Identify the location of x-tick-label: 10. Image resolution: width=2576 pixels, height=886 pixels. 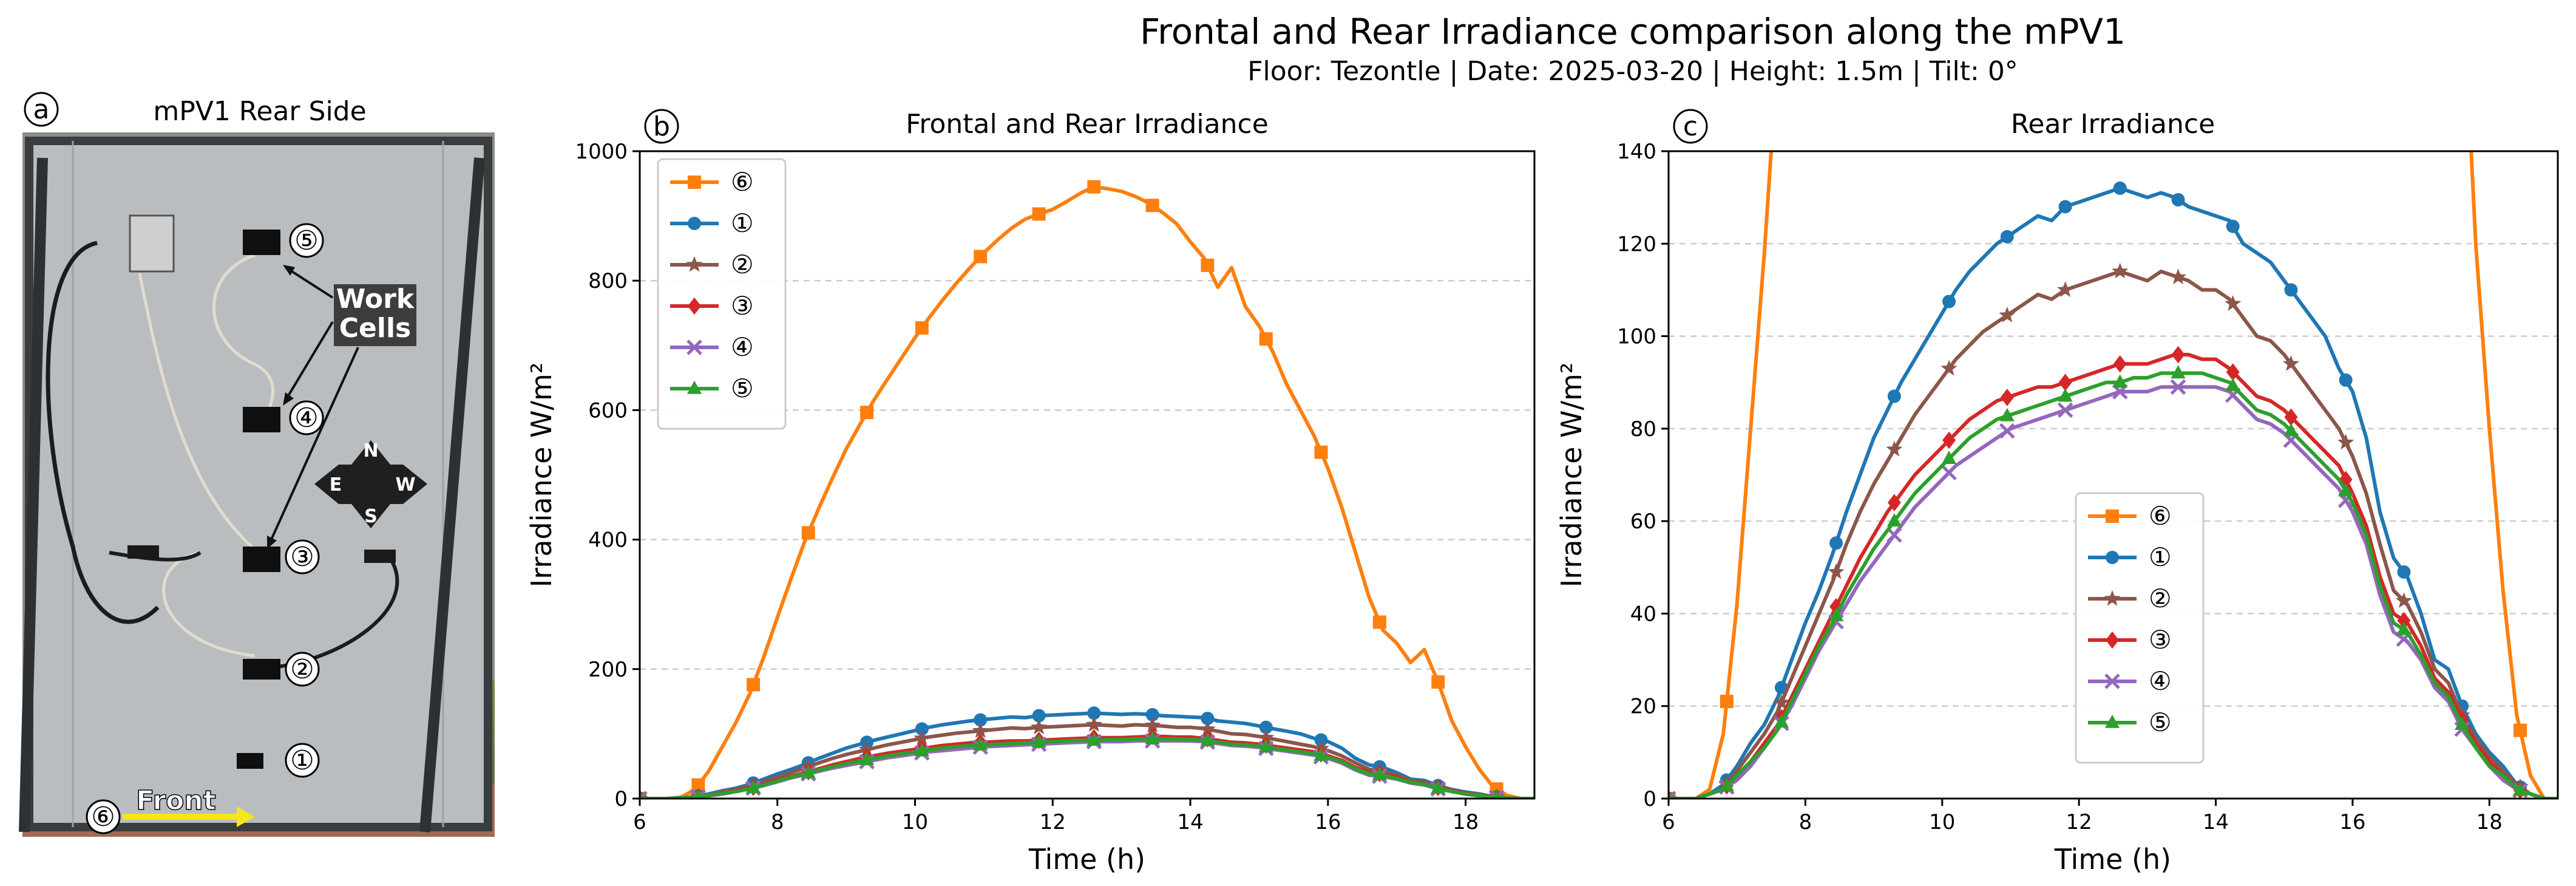
(1942, 822).